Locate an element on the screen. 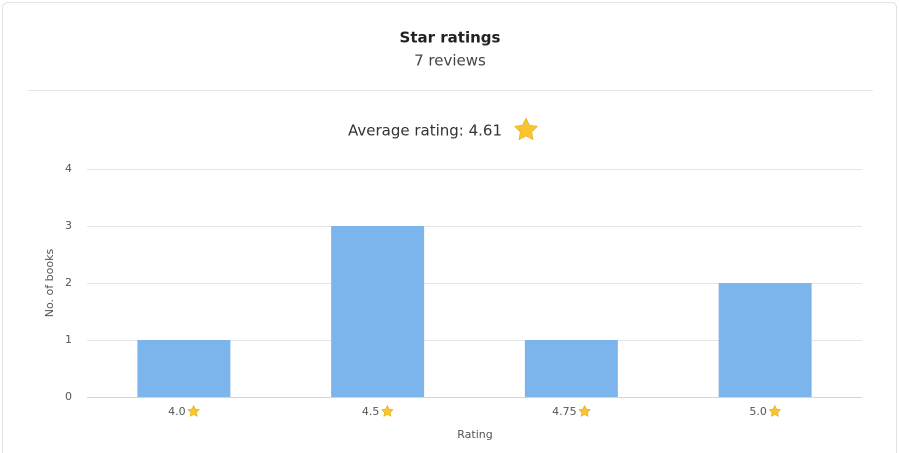 The image size is (899, 453). chart-subtitle: 7 reviews is located at coordinates (450, 61).